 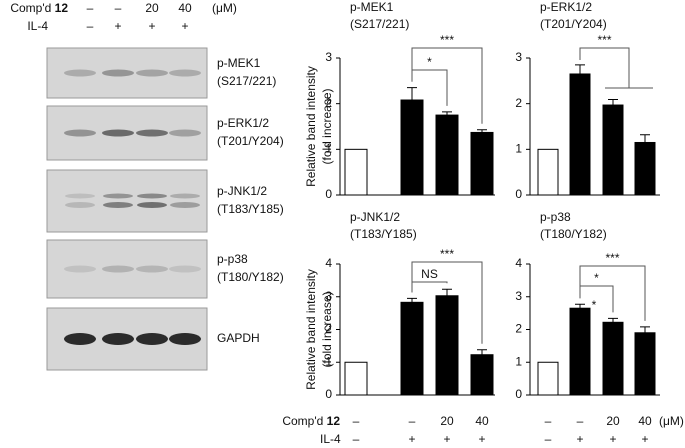 What do you see at coordinates (242, 191) in the screenshot?
I see `band-name: p-JNK1/2` at bounding box center [242, 191].